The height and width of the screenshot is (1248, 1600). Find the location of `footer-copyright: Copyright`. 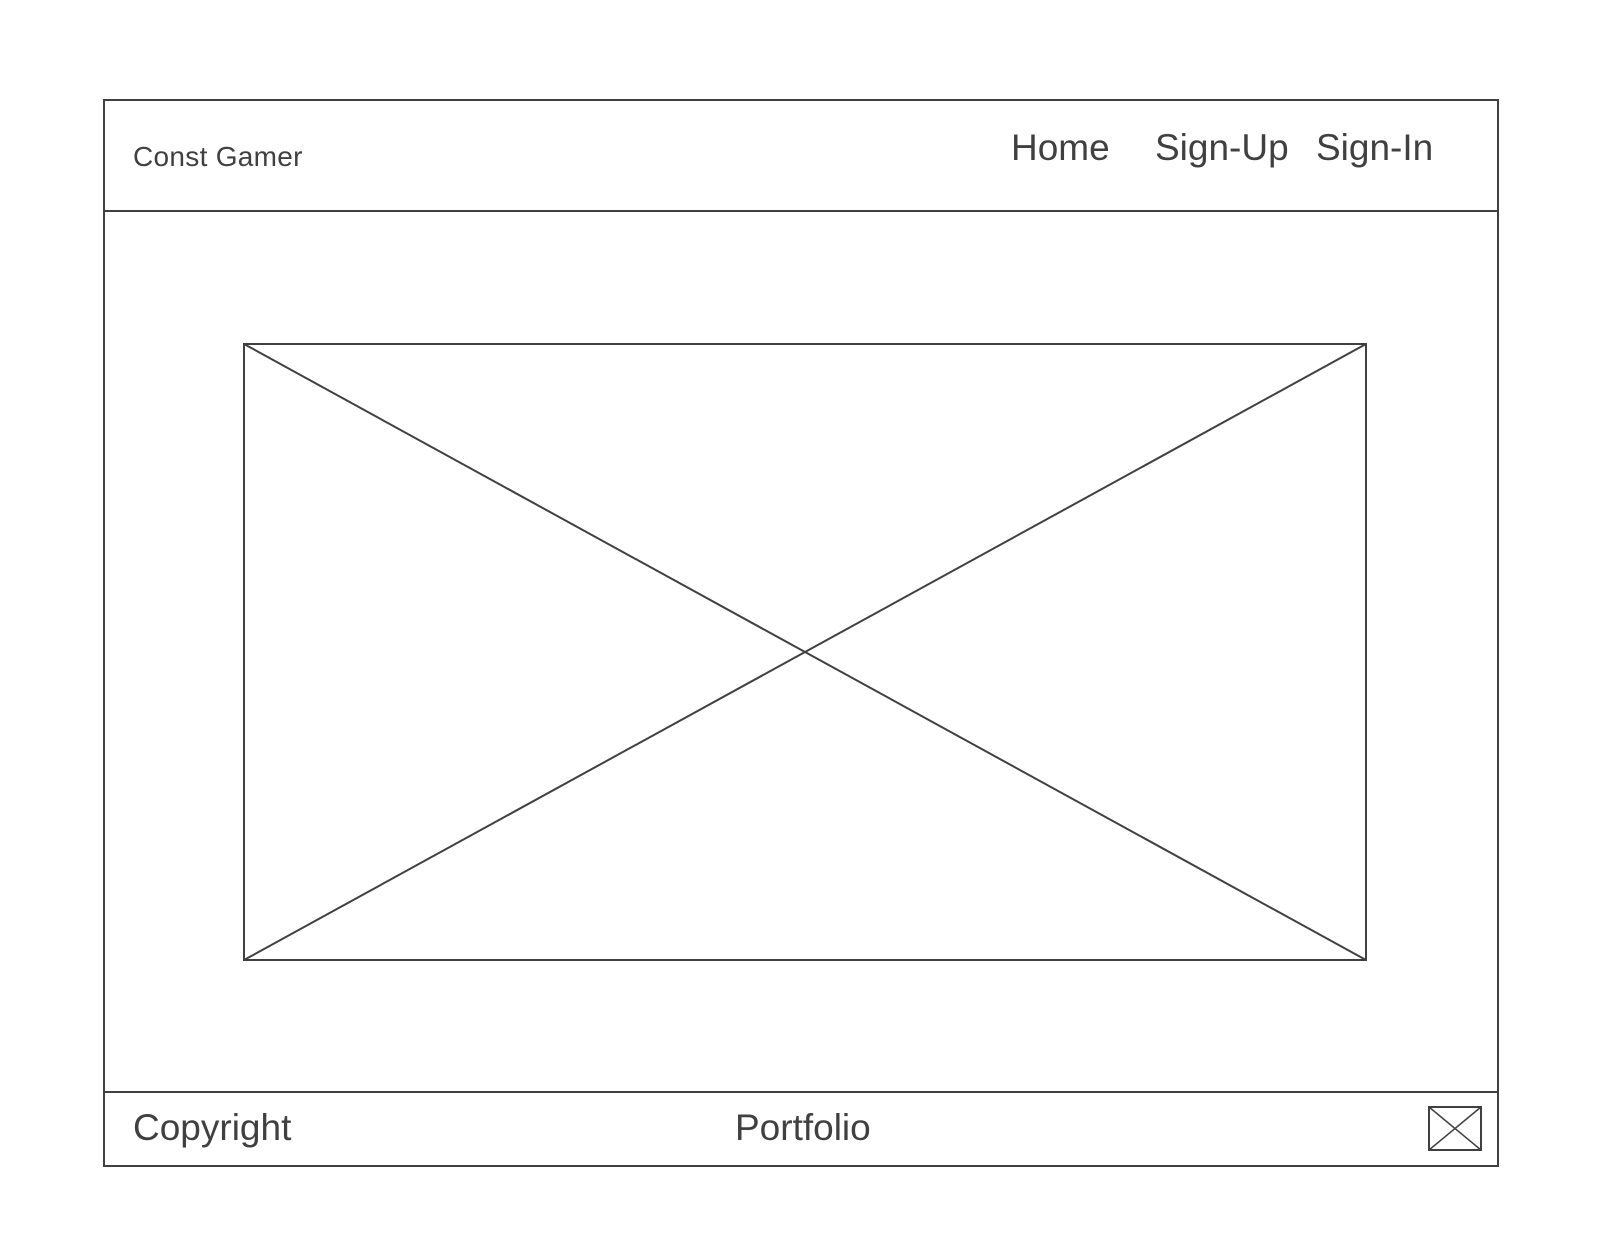

footer-copyright: Copyright is located at coordinates (212, 1127).